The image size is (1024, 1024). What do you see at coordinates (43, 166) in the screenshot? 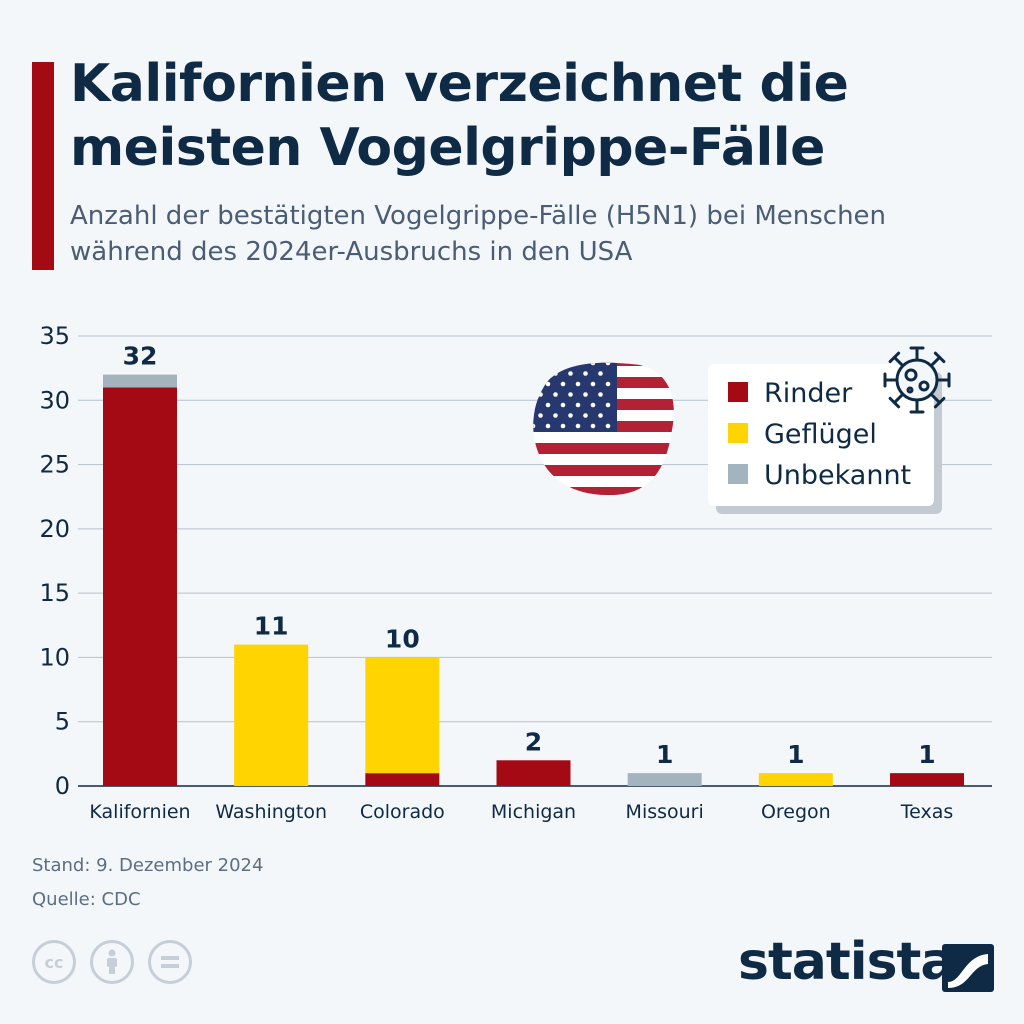
I see `accent-bar` at bounding box center [43, 166].